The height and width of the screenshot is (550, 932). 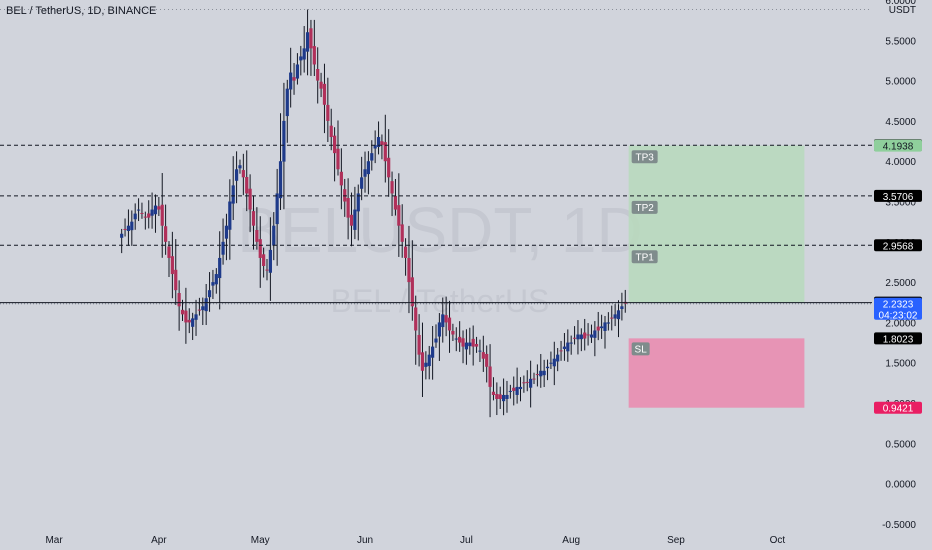 I want to click on target-label-tp3: TP3, so click(x=644, y=157).